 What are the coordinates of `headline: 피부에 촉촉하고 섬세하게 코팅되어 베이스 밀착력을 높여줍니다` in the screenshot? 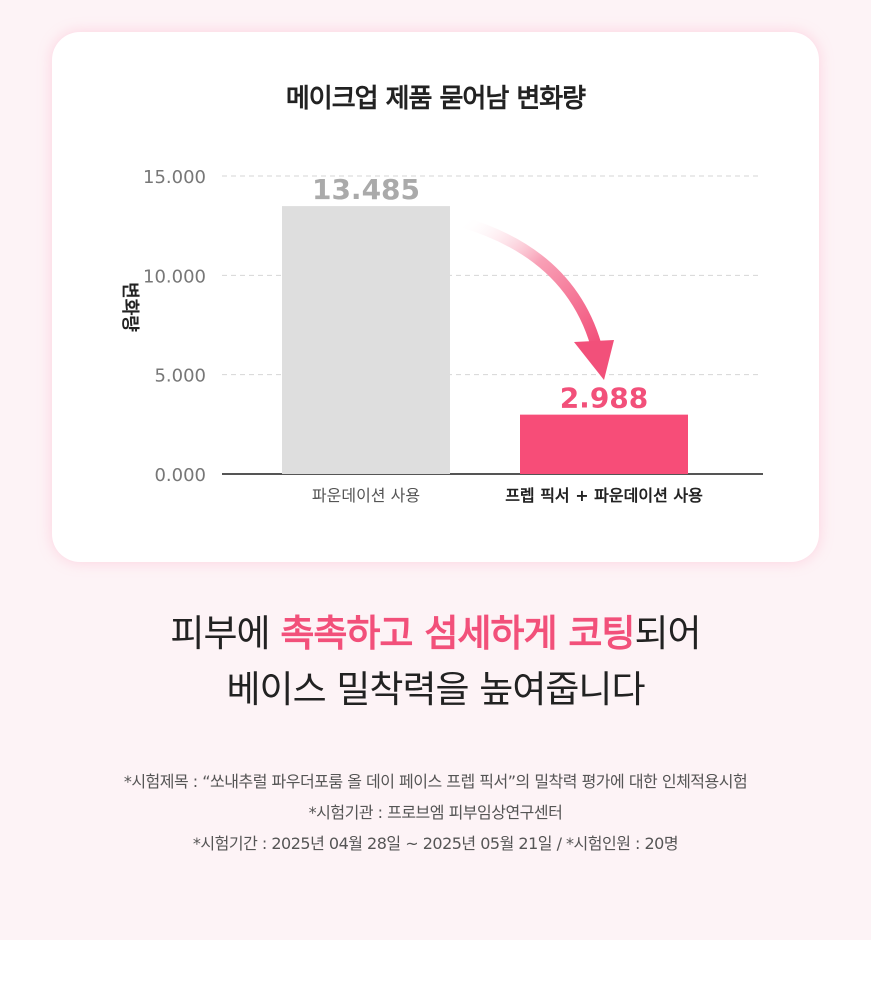 It's located at (435, 662).